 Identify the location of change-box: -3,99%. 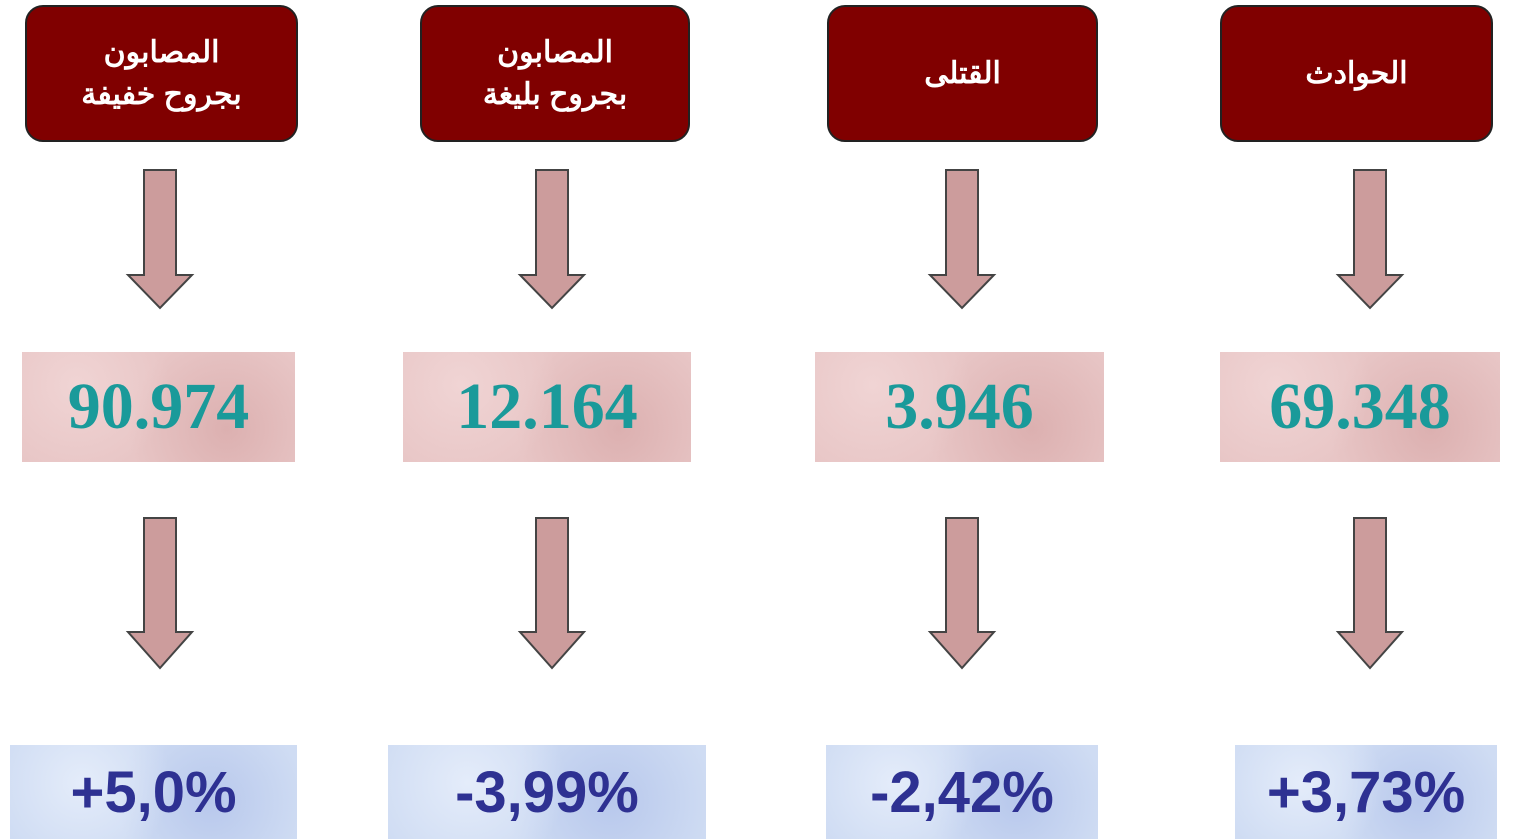
(547, 792).